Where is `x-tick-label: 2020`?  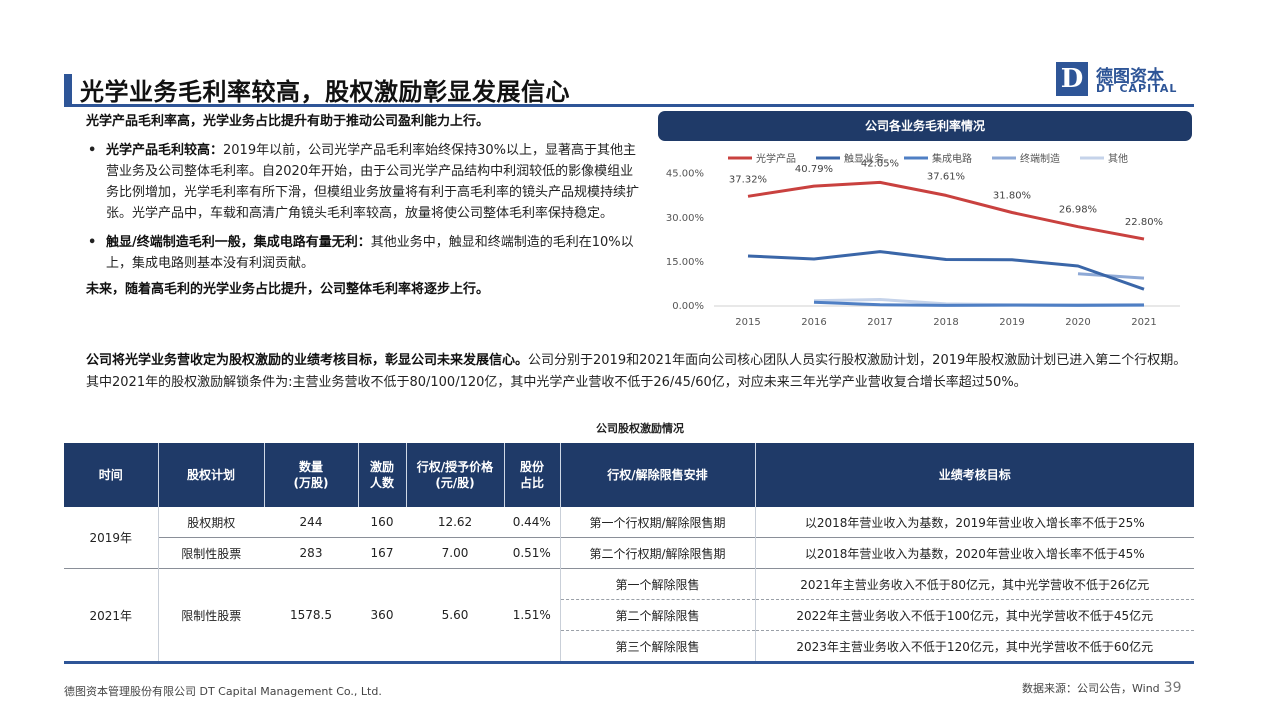 x-tick-label: 2020 is located at coordinates (1077, 322).